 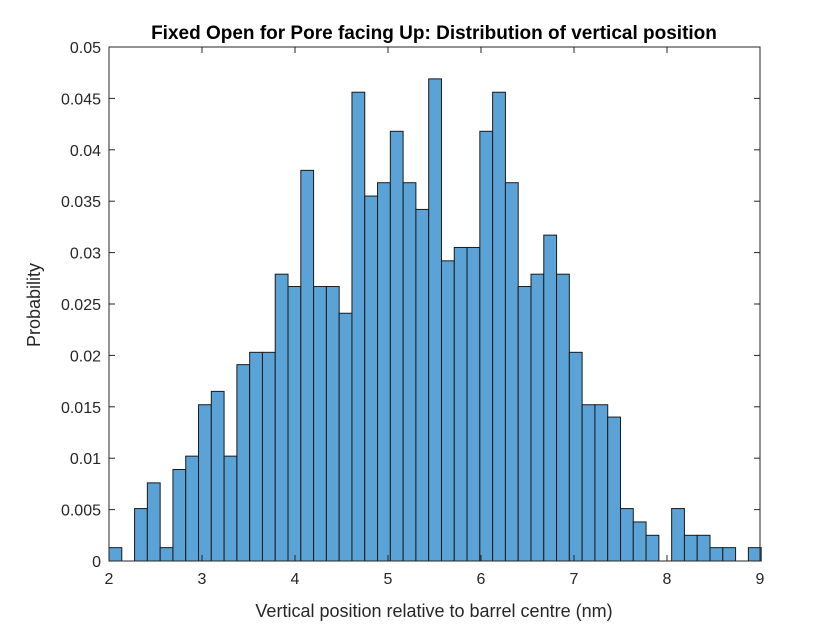 I want to click on y-tick-label: 0.005, so click(x=81, y=511).